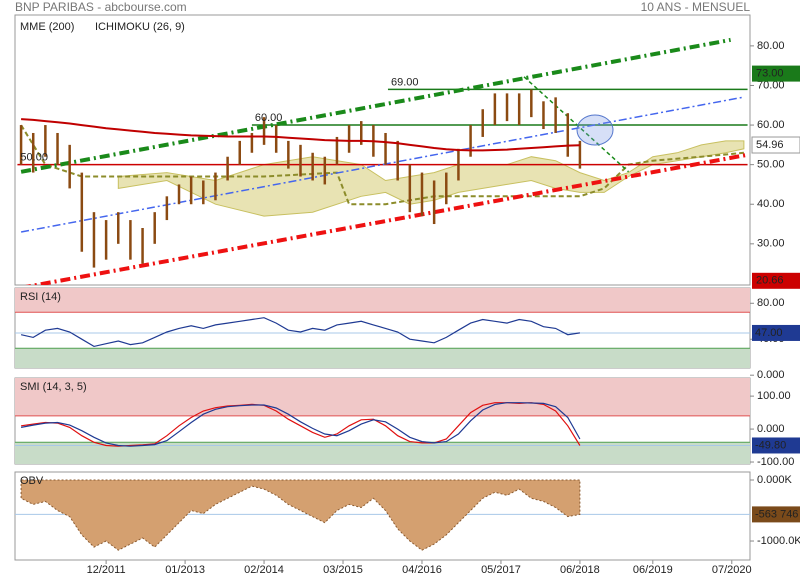 This screenshot has width=800, height=580. What do you see at coordinates (770, 281) in the screenshot?
I see `price-tag-label: 20.66` at bounding box center [770, 281].